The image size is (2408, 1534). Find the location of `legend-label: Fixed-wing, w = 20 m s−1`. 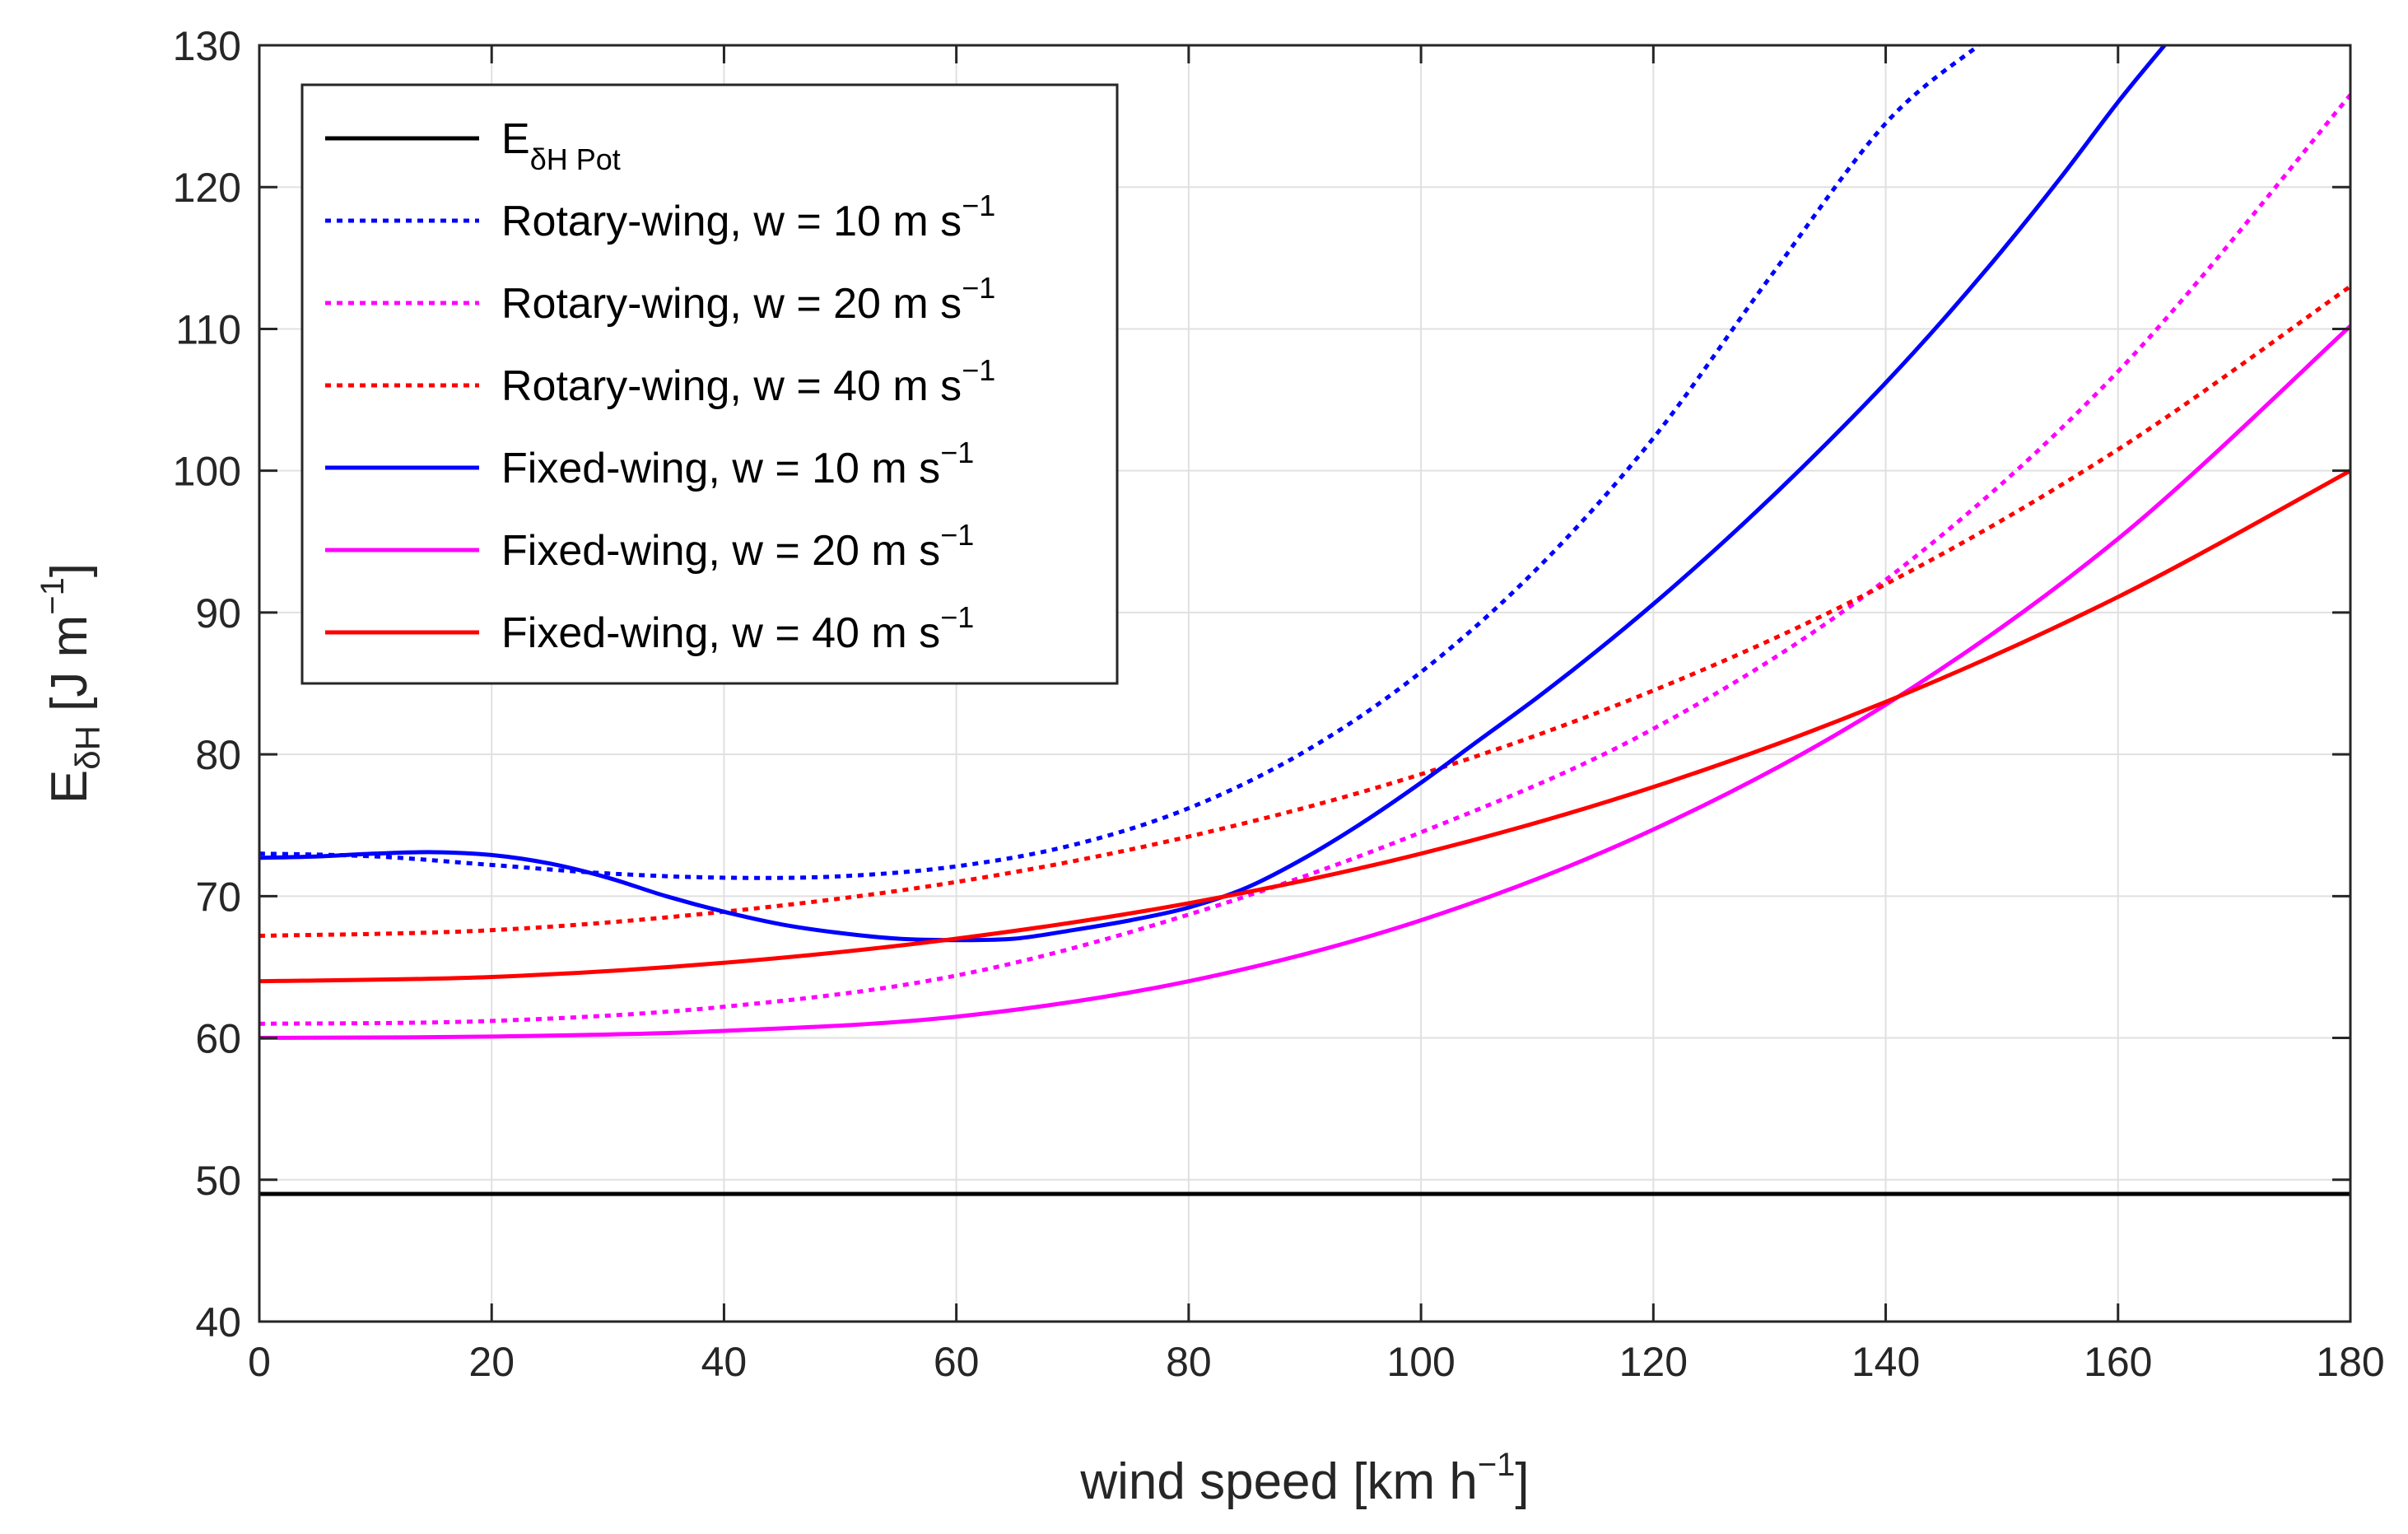

legend-label: Fixed-wing, w = 20 m s−1 is located at coordinates (738, 546).